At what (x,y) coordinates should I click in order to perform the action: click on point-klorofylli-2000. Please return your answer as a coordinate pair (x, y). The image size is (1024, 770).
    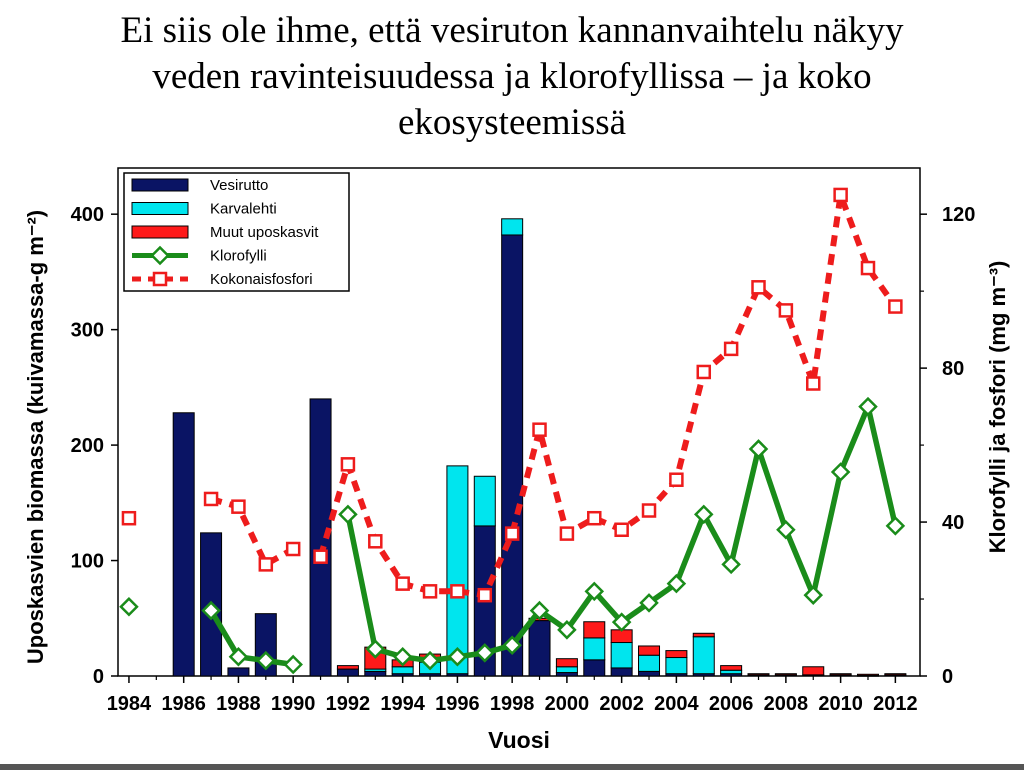
    Looking at the image, I should click on (567, 630).